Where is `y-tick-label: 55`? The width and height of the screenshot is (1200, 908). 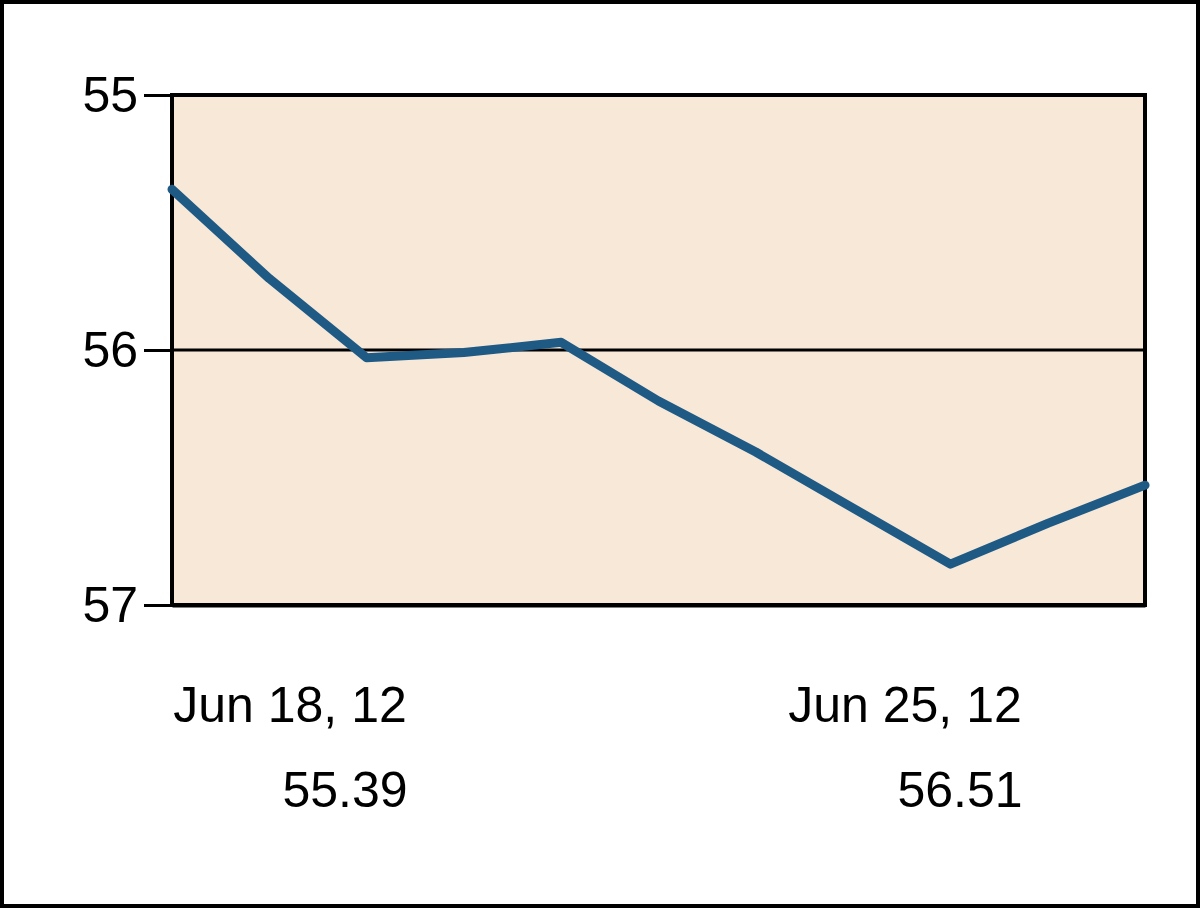 y-tick-label: 55 is located at coordinates (110, 94).